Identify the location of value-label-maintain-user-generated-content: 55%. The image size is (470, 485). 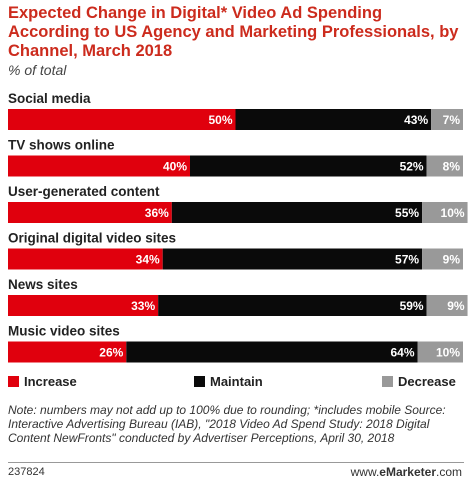
(407, 213).